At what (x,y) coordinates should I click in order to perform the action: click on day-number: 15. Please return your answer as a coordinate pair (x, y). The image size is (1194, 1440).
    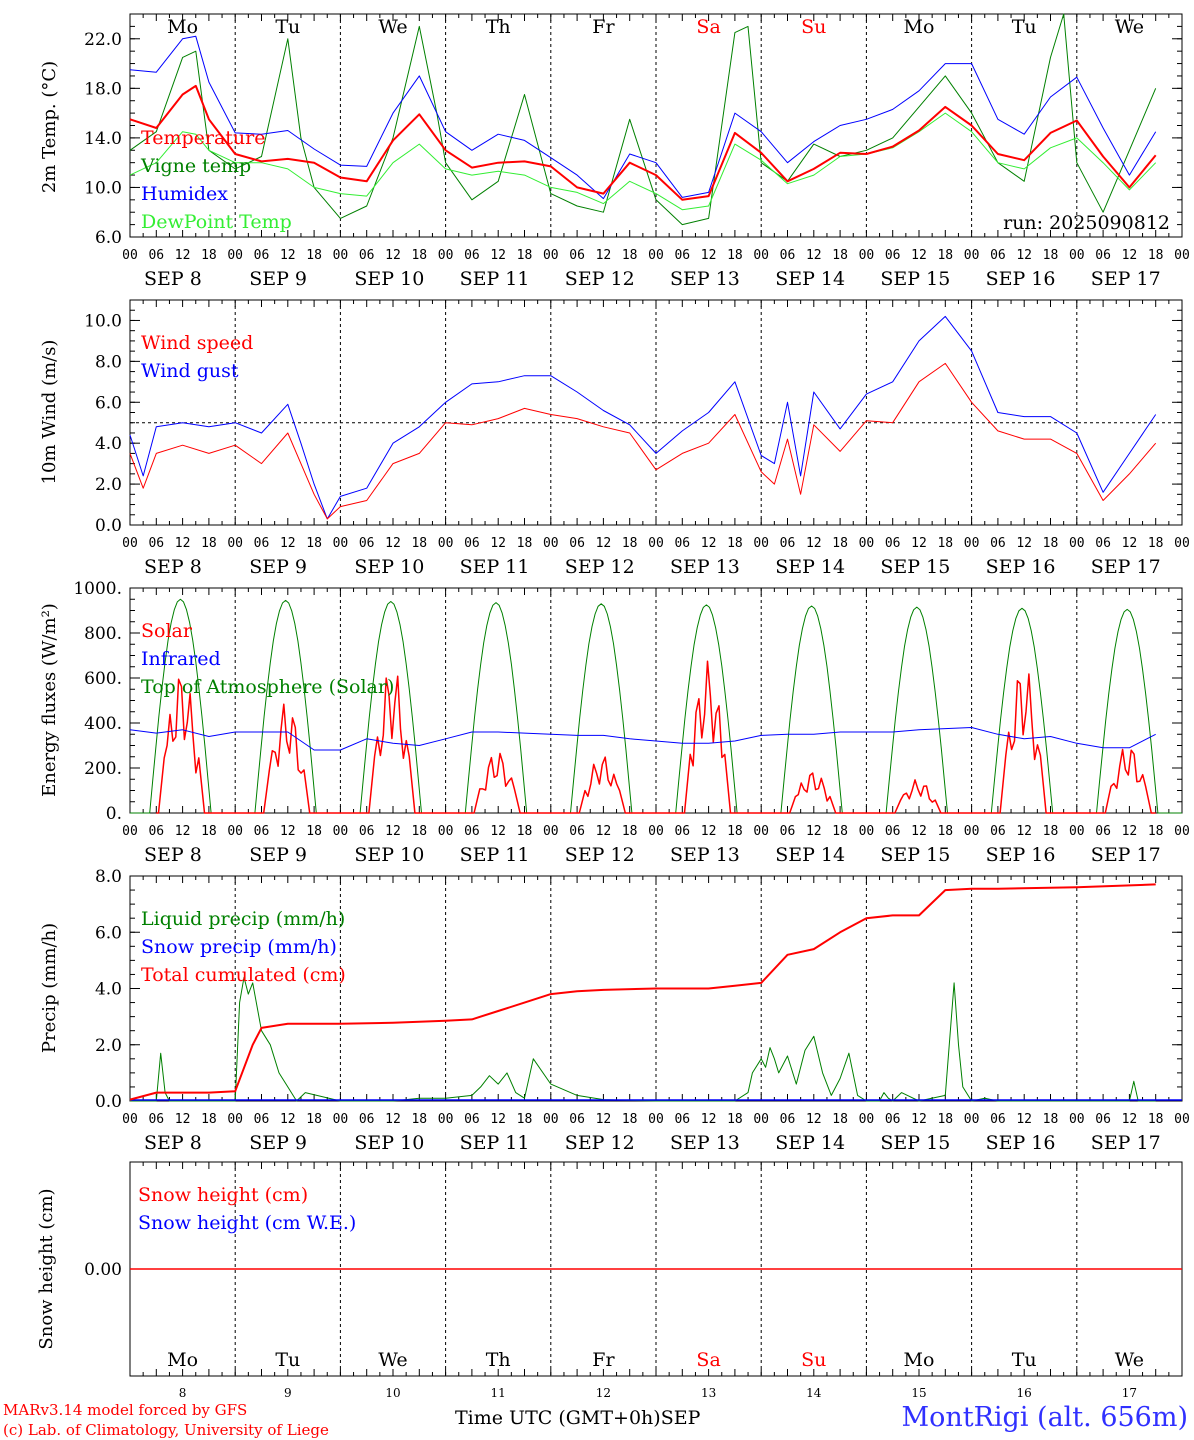
    Looking at the image, I should click on (918, 1393).